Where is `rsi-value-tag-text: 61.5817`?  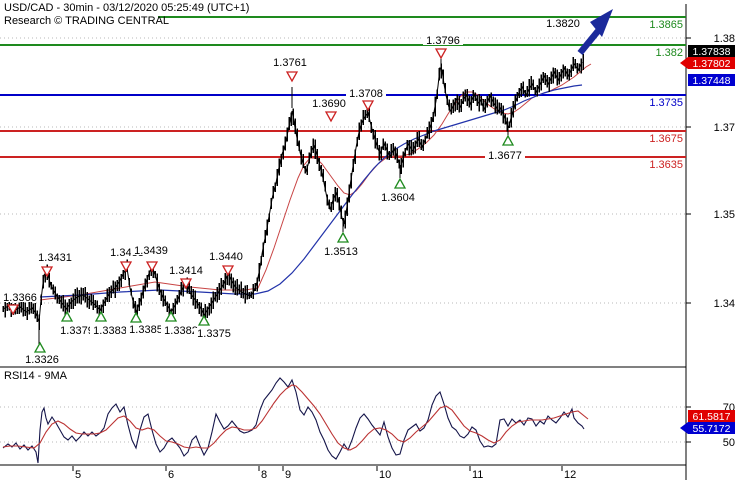 rsi-value-tag-text: 61.5817 is located at coordinates (712, 417).